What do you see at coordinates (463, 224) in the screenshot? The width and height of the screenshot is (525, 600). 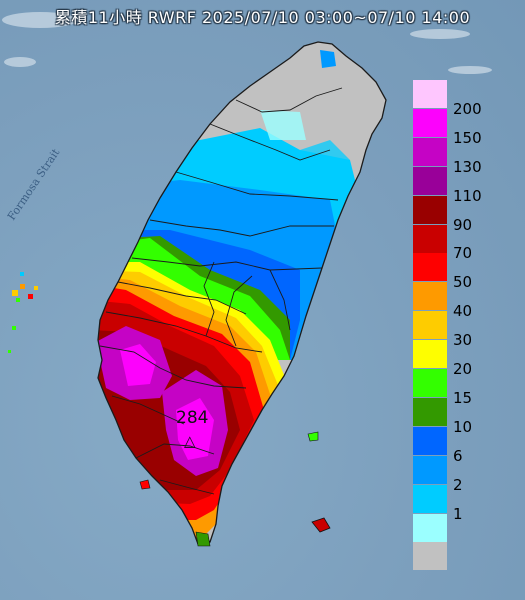 I see `legend-label: 90` at bounding box center [463, 224].